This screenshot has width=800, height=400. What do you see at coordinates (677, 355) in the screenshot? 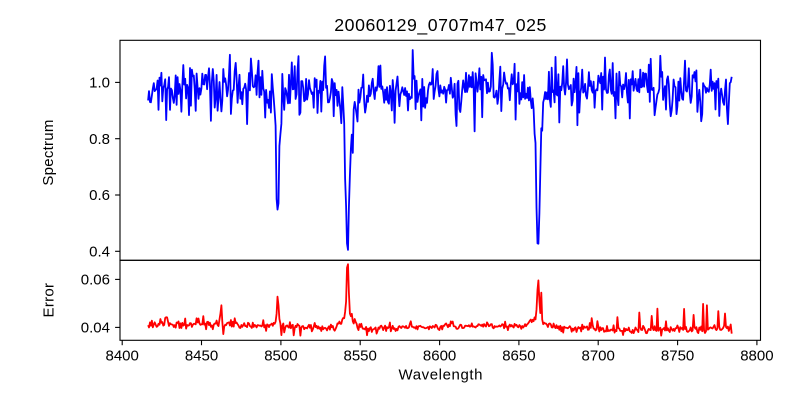
I see `svg-text: 8750` at bounding box center [677, 355].